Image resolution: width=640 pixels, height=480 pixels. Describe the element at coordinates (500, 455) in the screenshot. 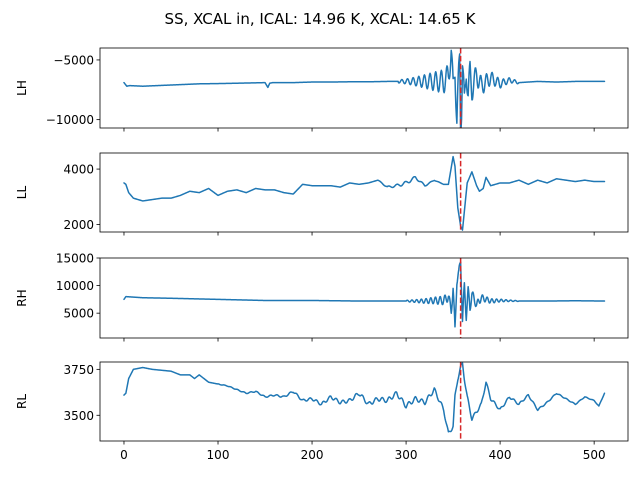

I see `x-tick-label: 400` at that location.